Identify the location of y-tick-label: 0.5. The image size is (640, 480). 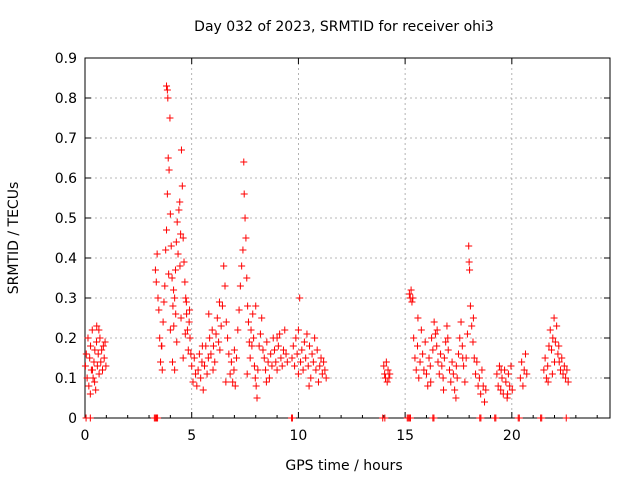
(66, 219).